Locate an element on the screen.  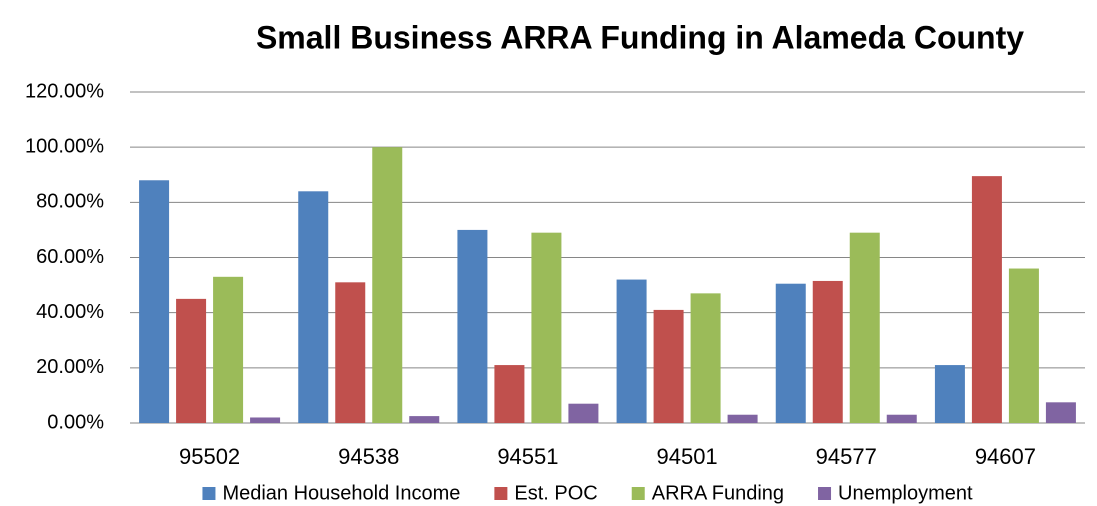
x-tick-label: 94577 is located at coordinates (846, 456).